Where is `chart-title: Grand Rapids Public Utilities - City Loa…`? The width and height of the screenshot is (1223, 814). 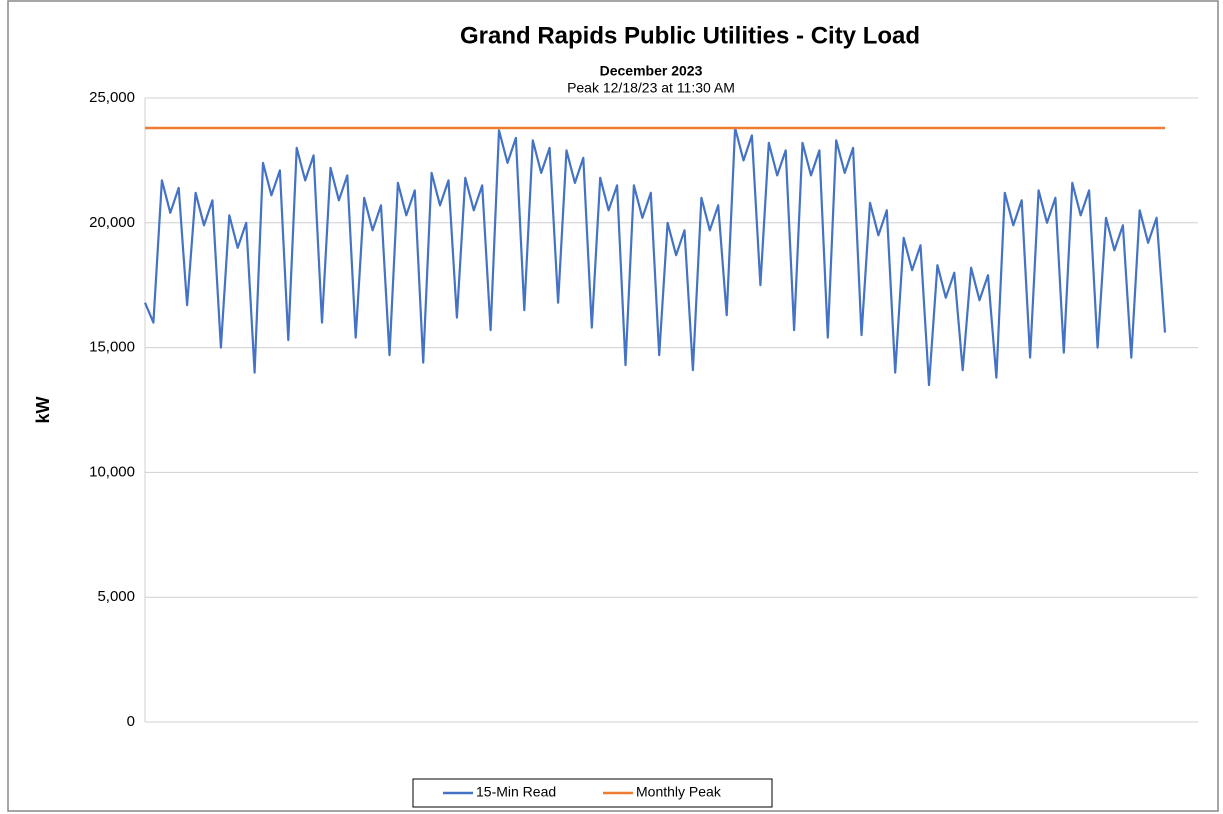
chart-title: Grand Rapids Public Utilities - City Loa… is located at coordinates (690, 35).